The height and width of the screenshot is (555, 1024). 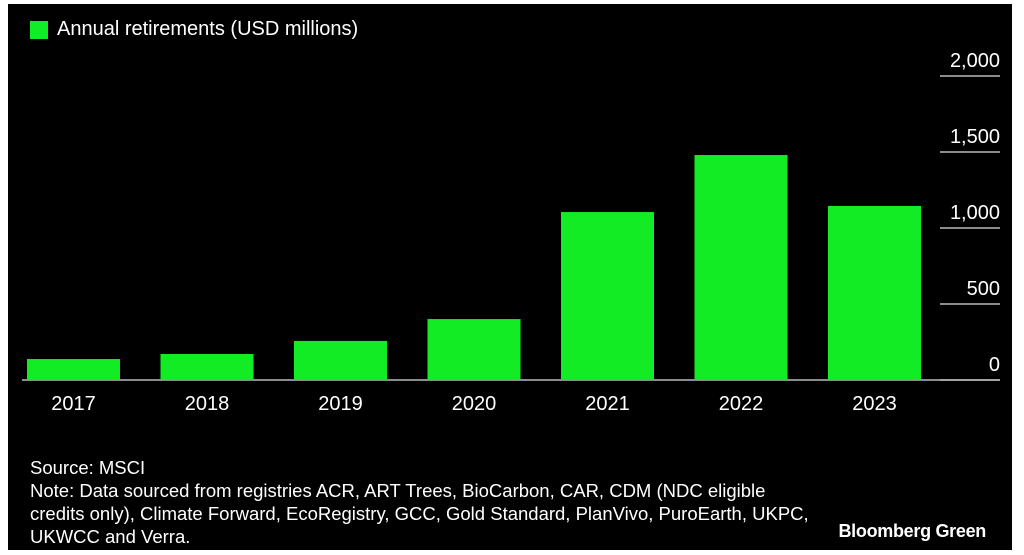 What do you see at coordinates (474, 404) in the screenshot?
I see `x-tick-label: 2020` at bounding box center [474, 404].